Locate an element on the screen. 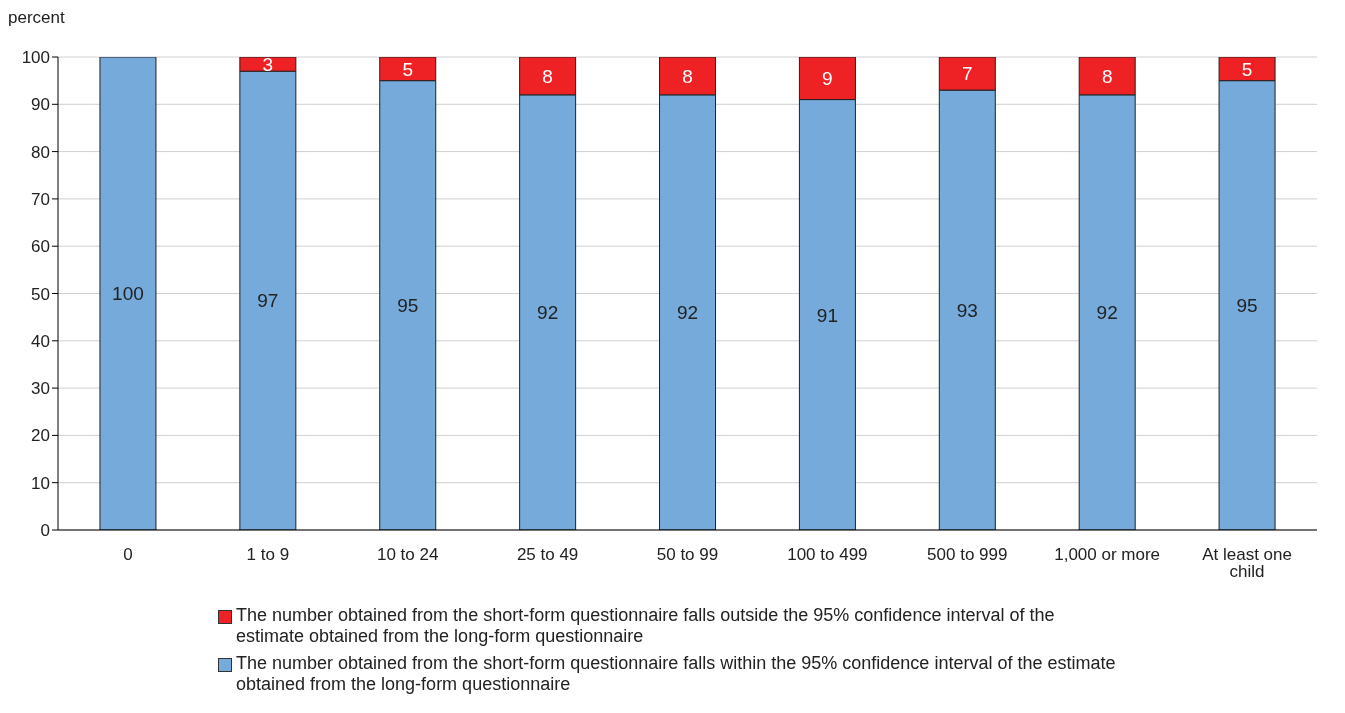  y-tick-label: 30 is located at coordinates (40, 389).